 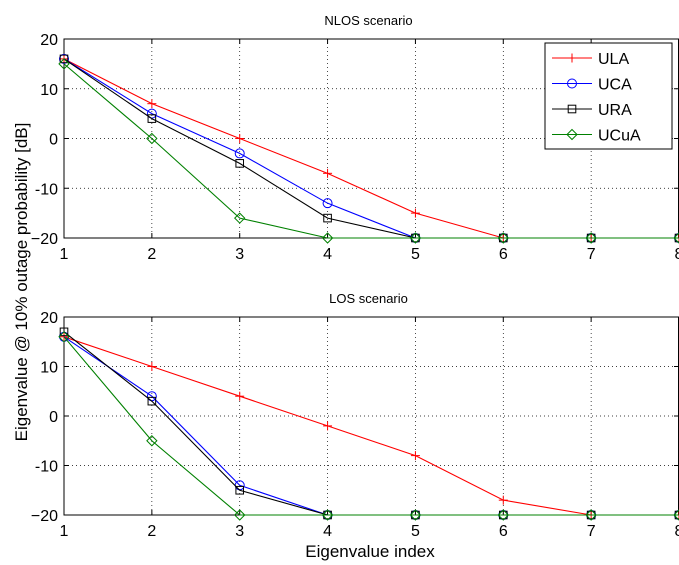 I want to click on legend-label: UCuA, so click(x=619, y=136).